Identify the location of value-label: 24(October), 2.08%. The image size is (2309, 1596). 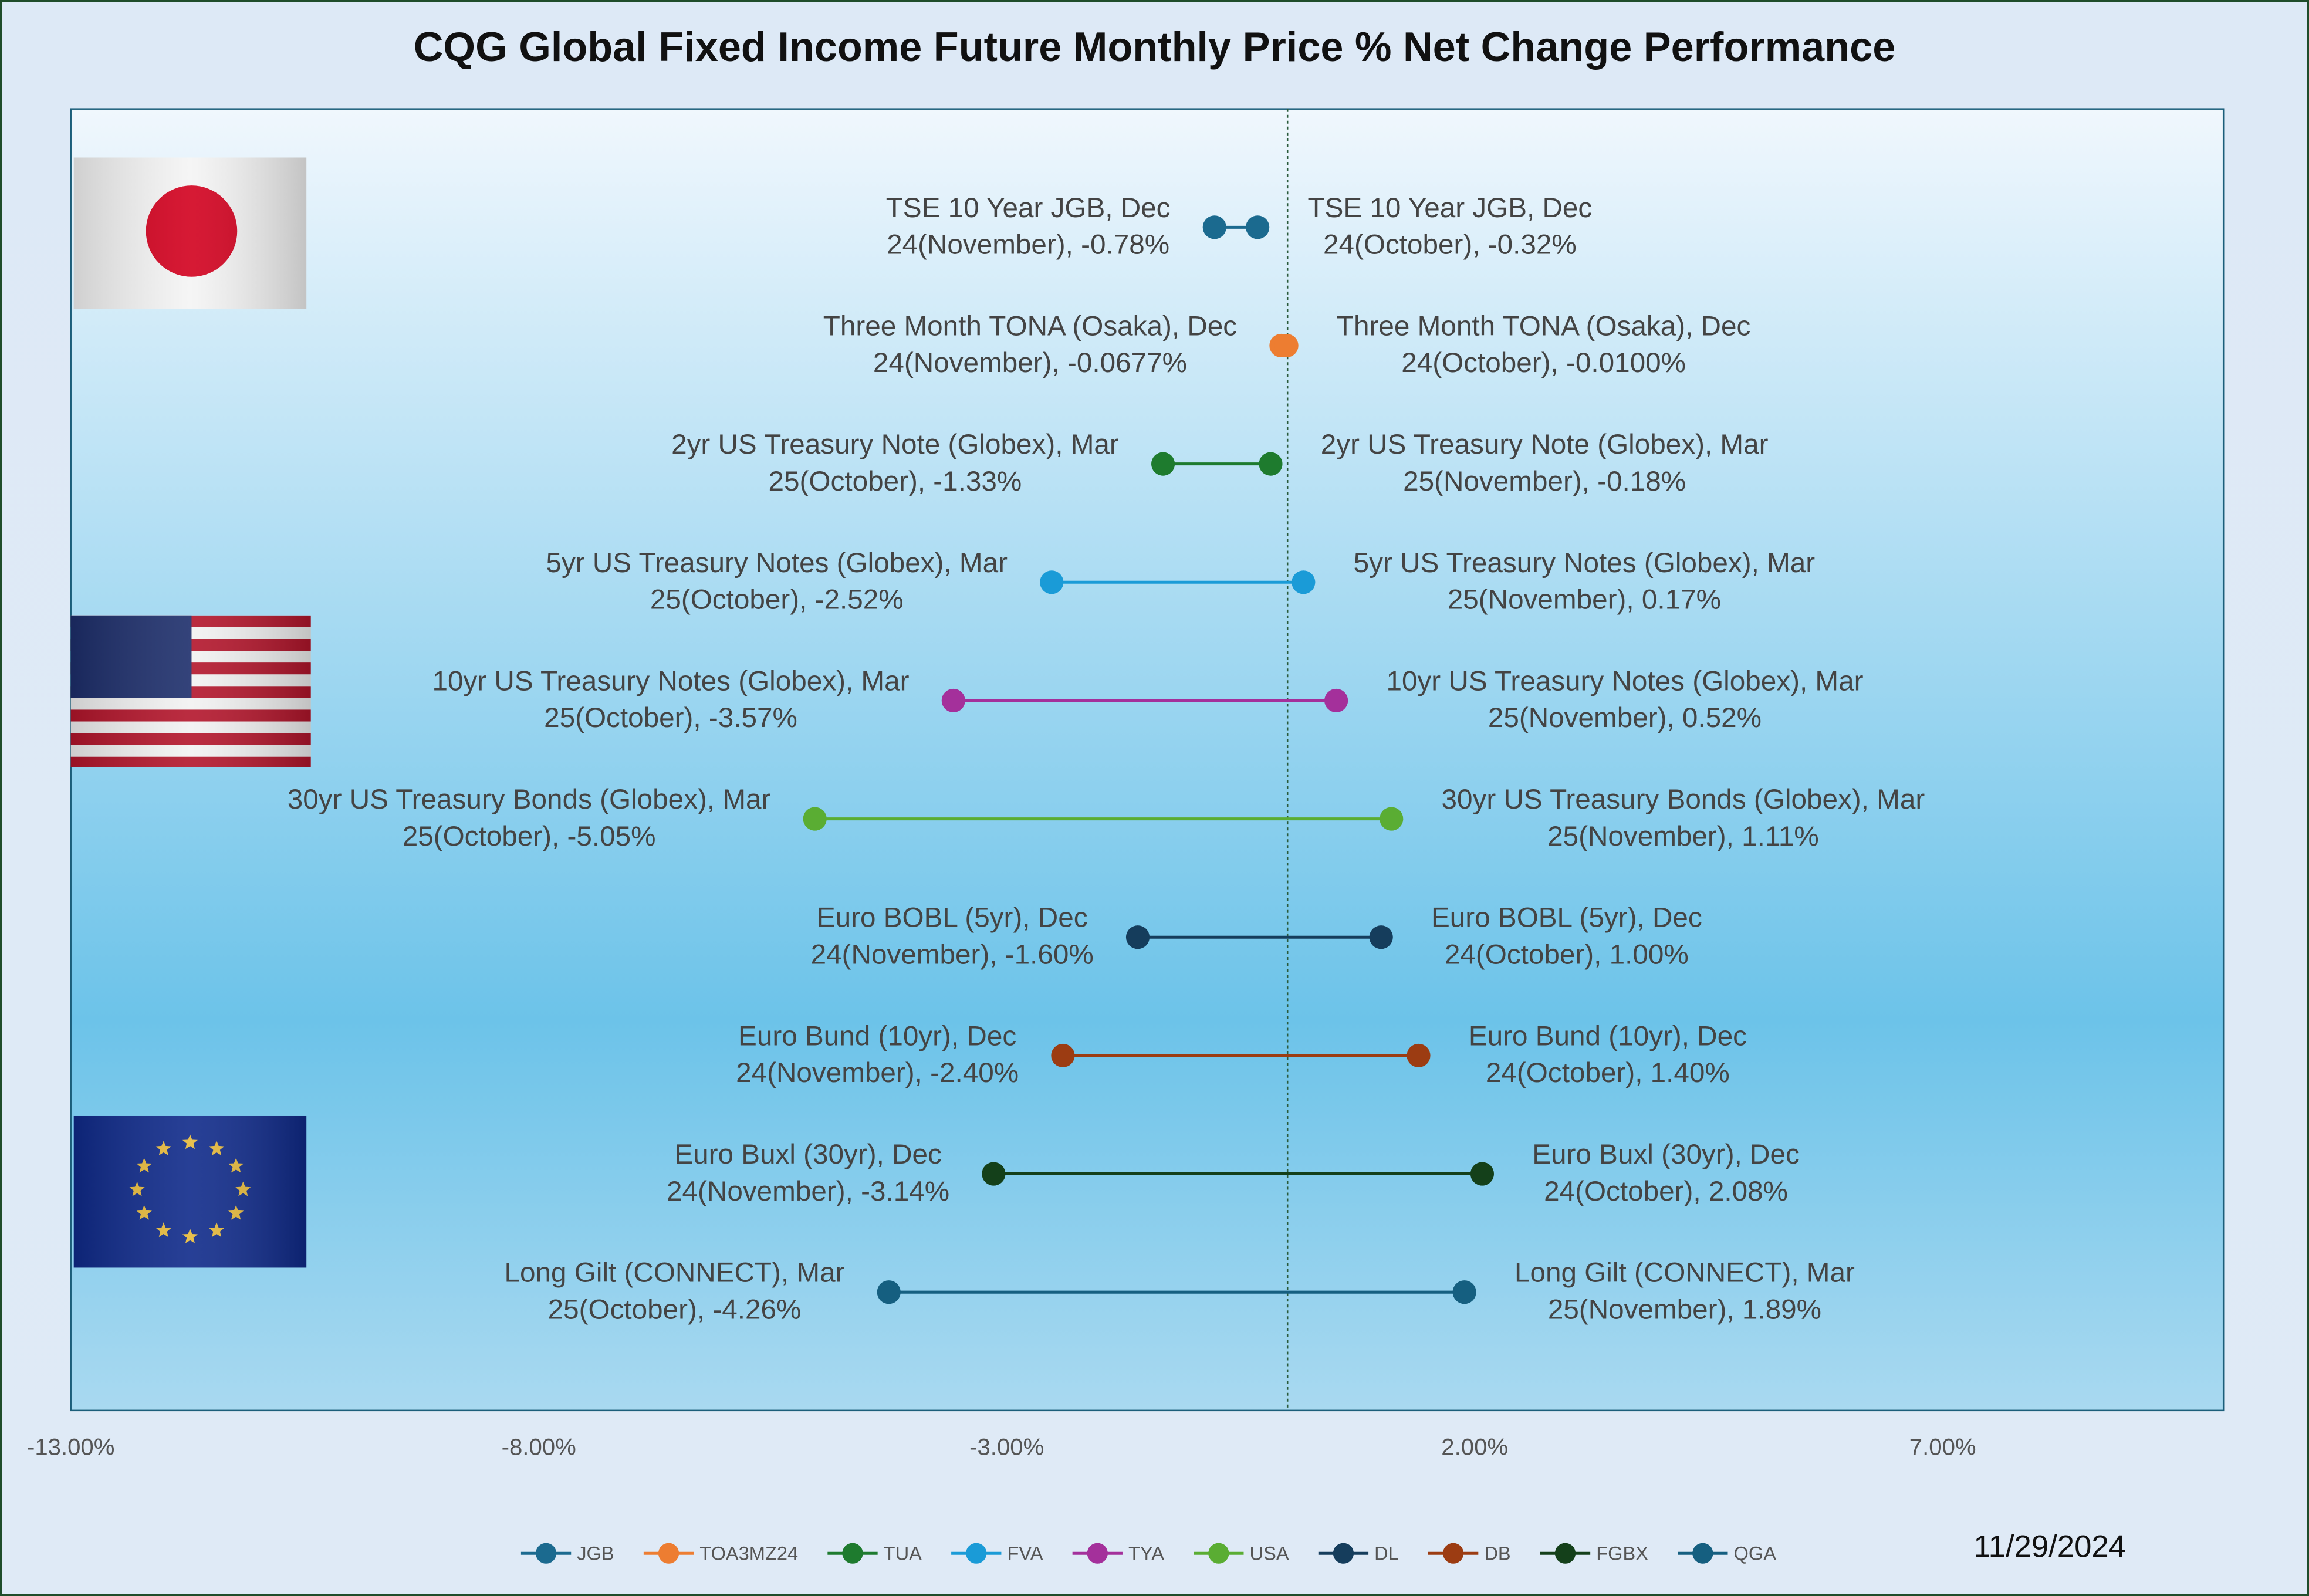
(1666, 1191).